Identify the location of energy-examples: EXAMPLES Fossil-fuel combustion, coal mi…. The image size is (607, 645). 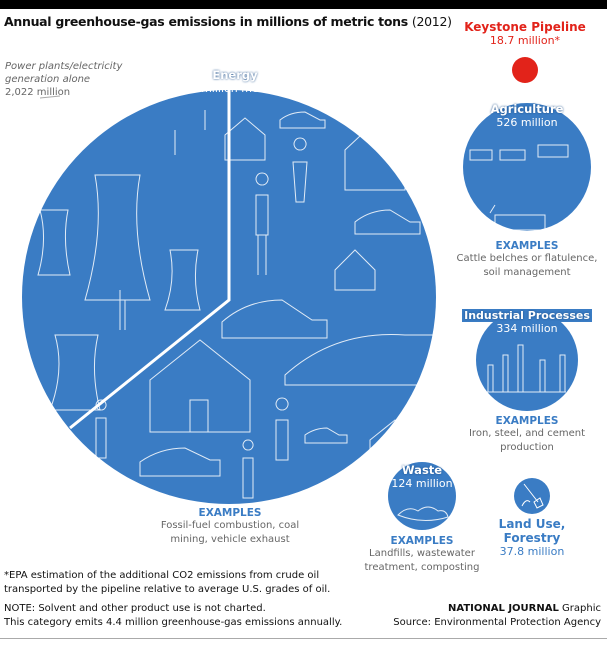
(230, 527).